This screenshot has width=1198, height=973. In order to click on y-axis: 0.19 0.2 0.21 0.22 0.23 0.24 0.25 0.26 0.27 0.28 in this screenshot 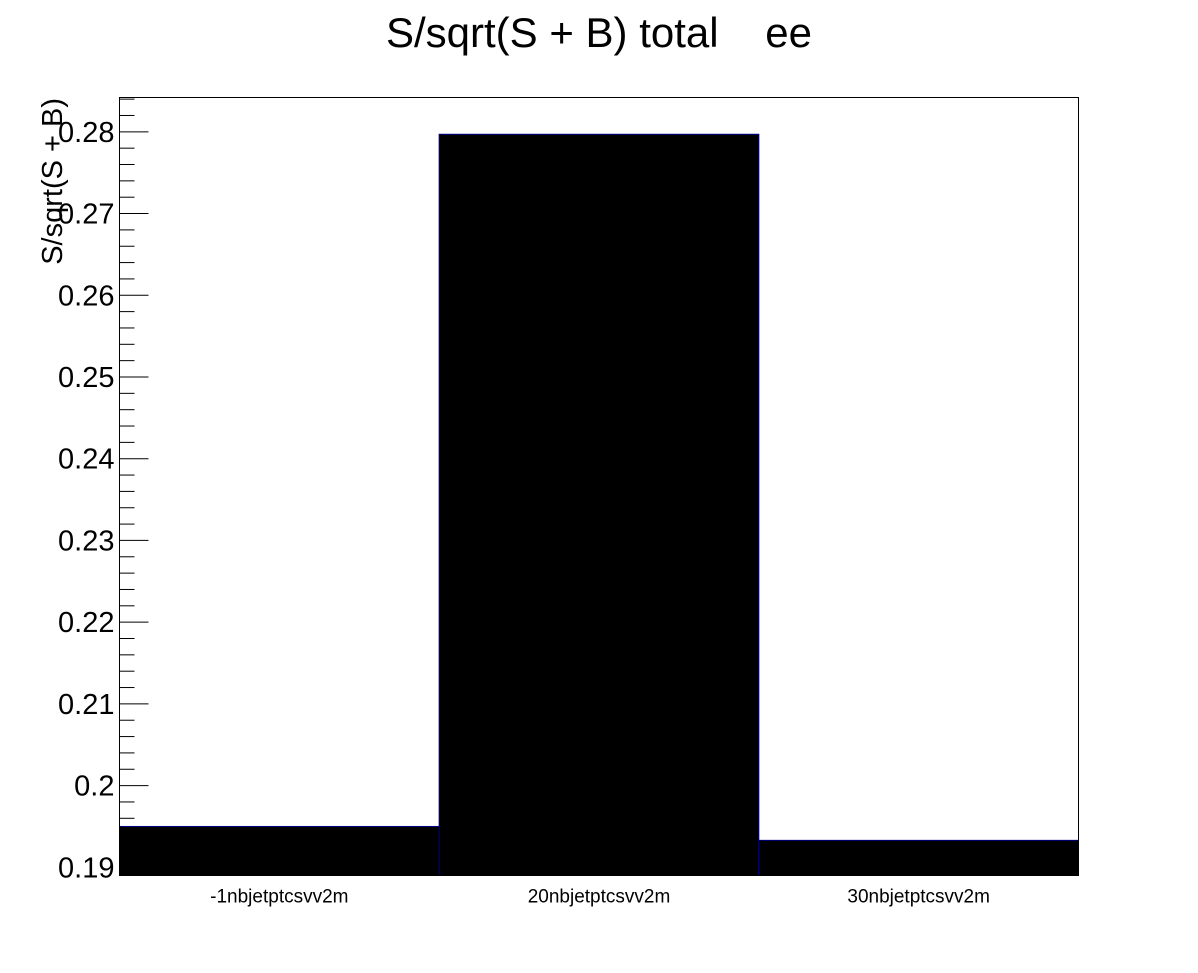, I will do `click(103, 491)`.